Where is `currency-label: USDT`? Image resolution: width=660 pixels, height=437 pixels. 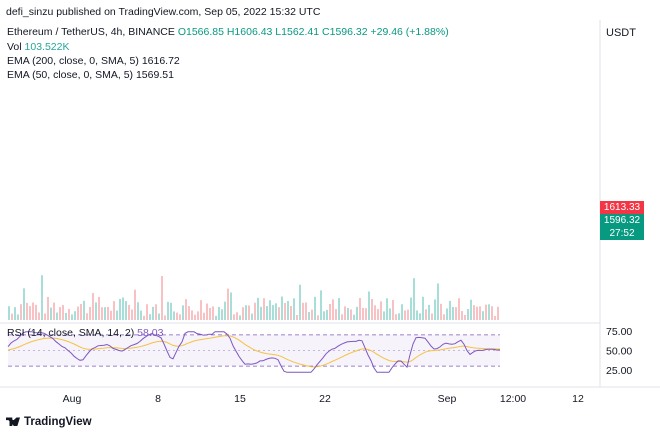
currency-label: USDT is located at coordinates (621, 33).